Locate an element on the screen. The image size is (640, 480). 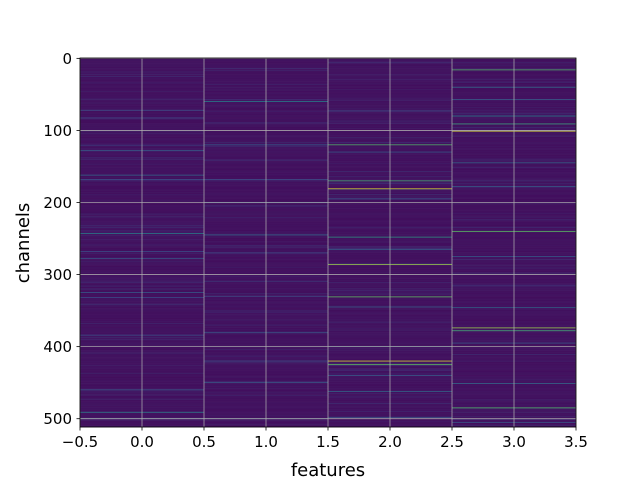
x-tick-label: 0.5 is located at coordinates (204, 442).